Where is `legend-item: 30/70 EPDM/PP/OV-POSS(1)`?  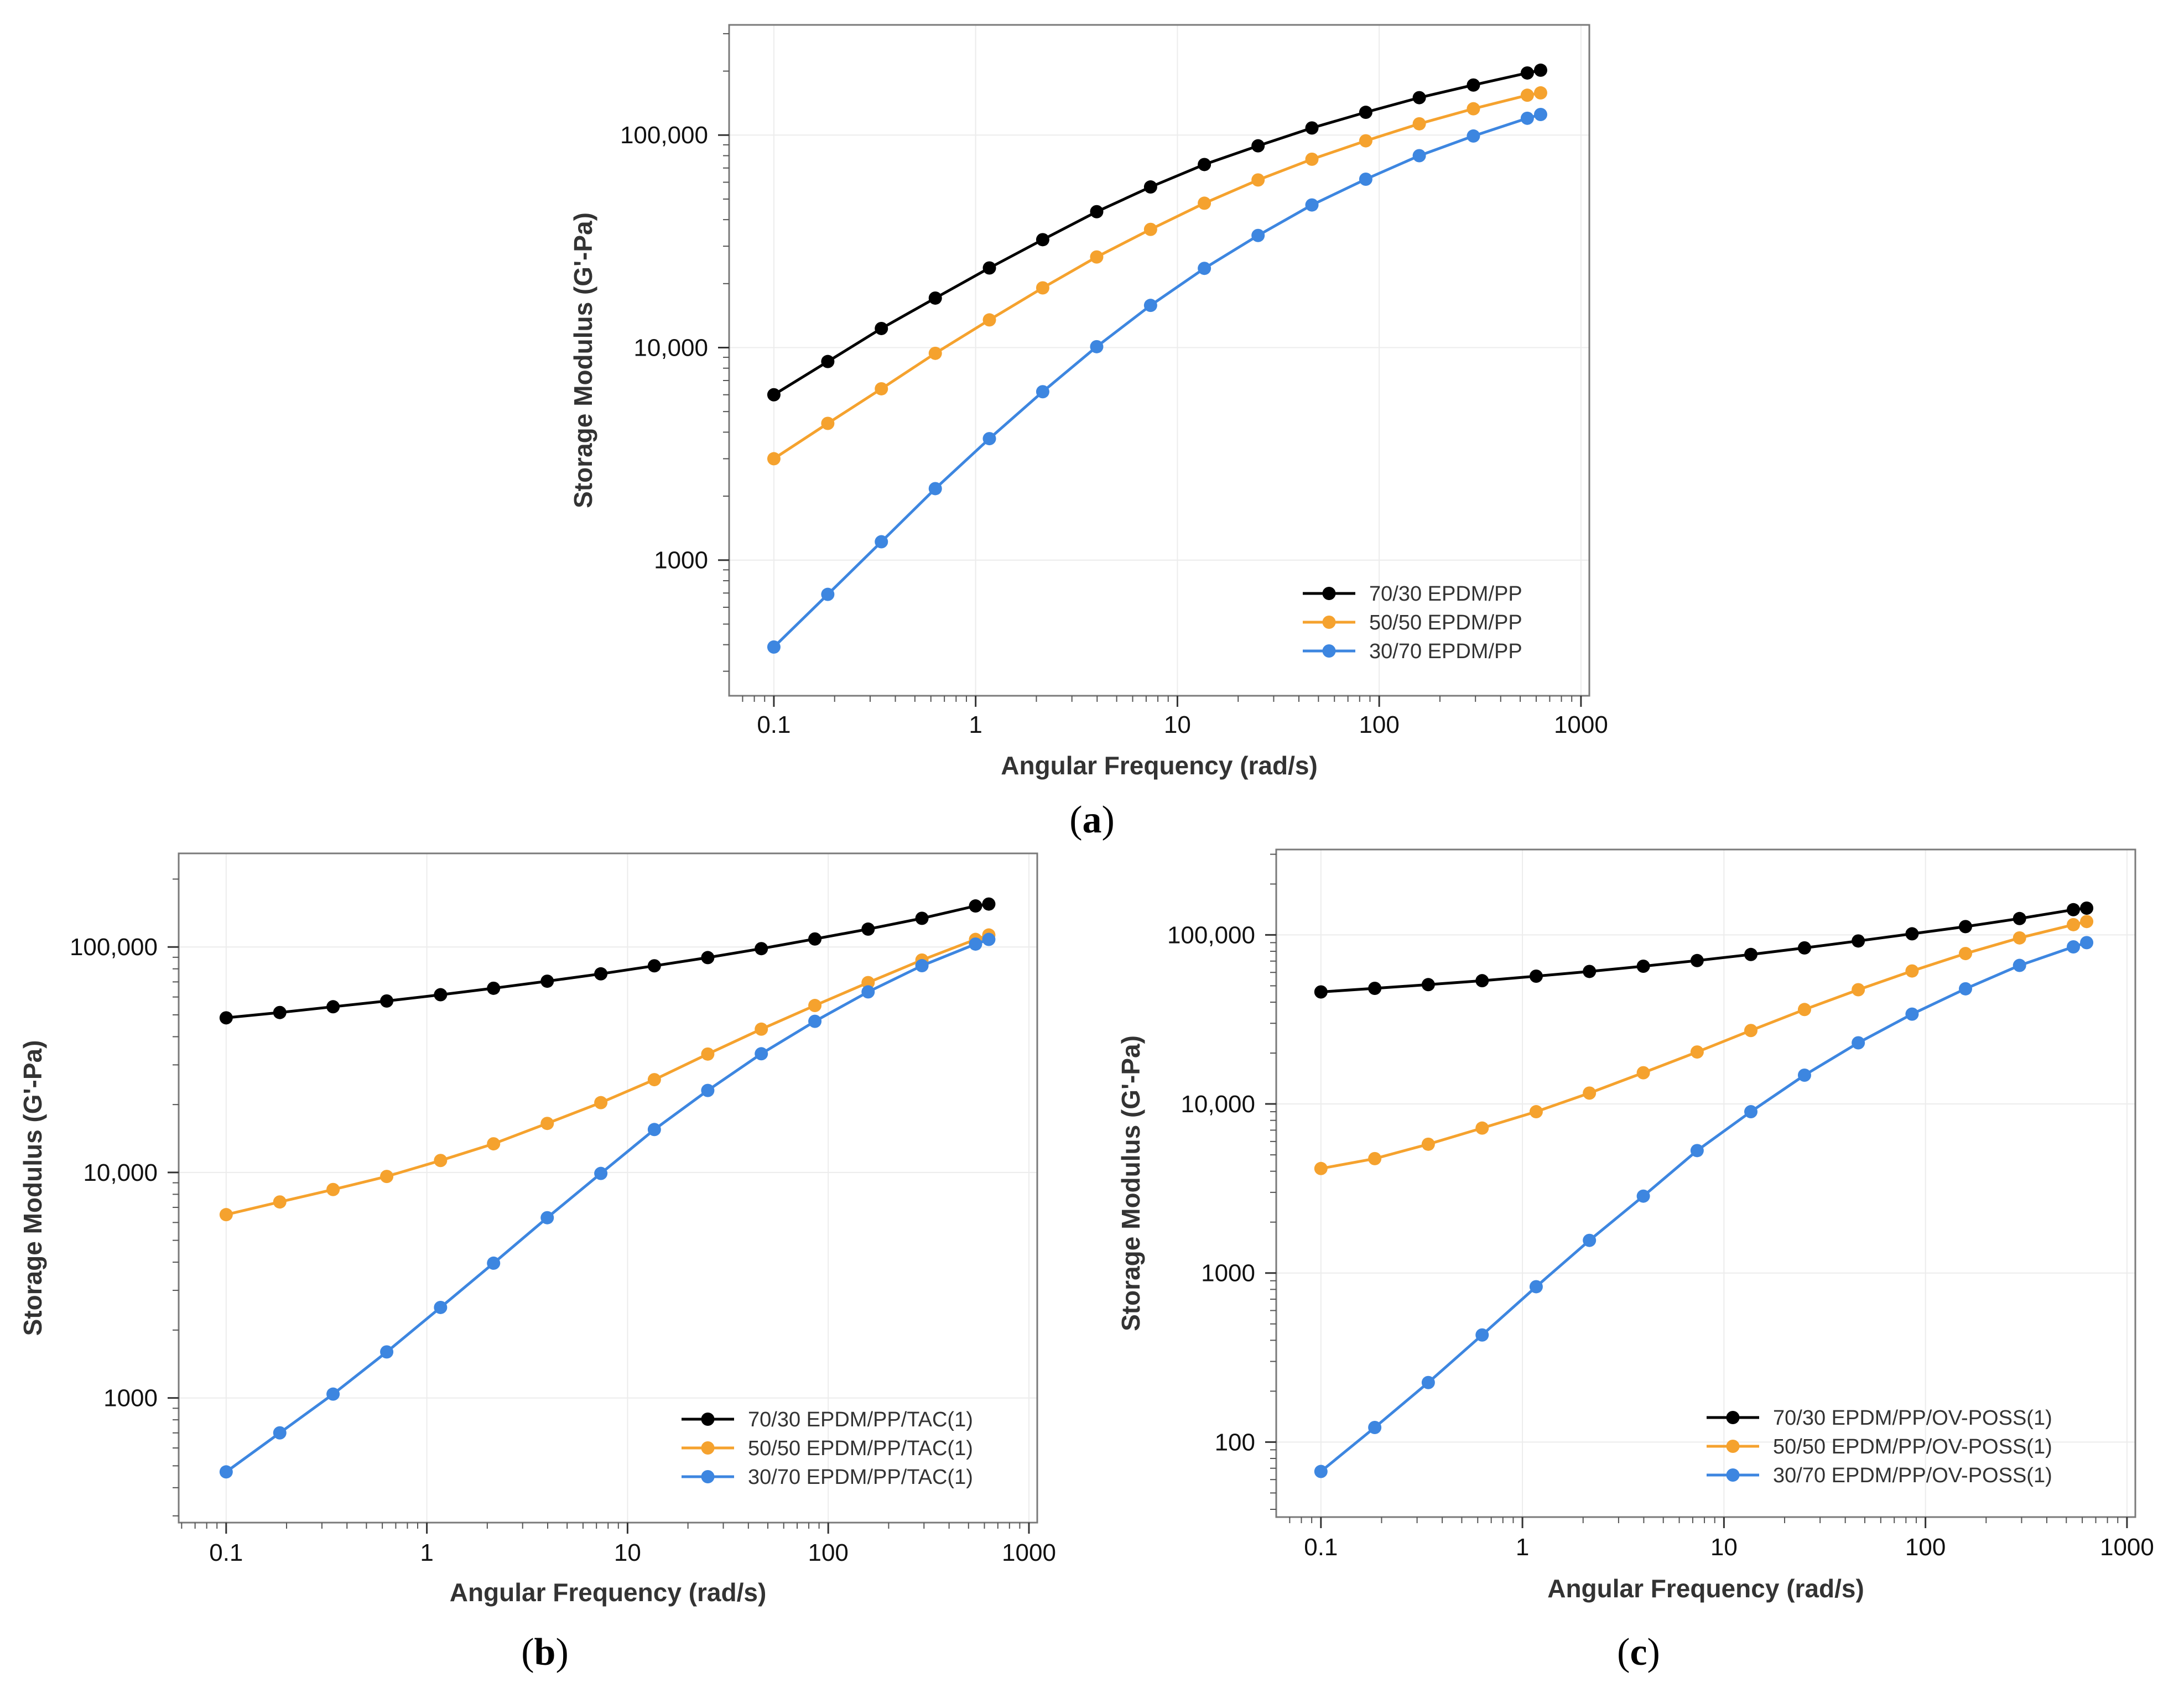 legend-item: 30/70 EPDM/PP/OV-POSS(1) is located at coordinates (1879, 1475).